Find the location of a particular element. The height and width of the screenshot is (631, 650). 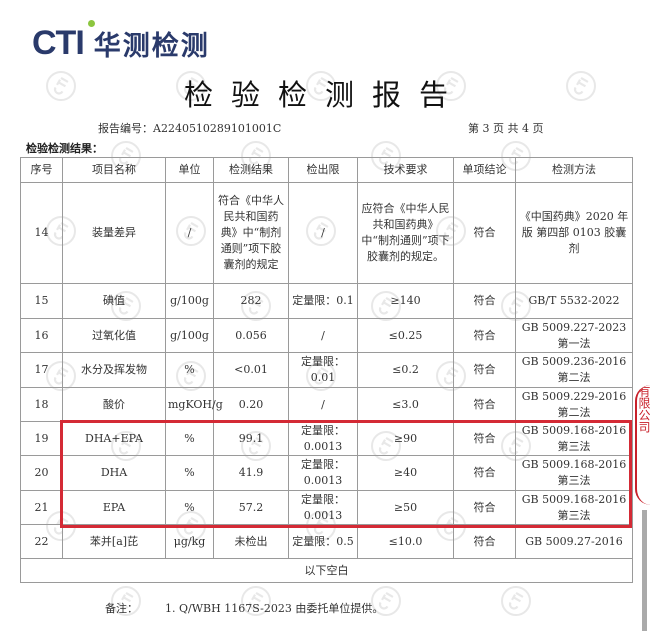

cell-result: 57.2 is located at coordinates (251, 507).